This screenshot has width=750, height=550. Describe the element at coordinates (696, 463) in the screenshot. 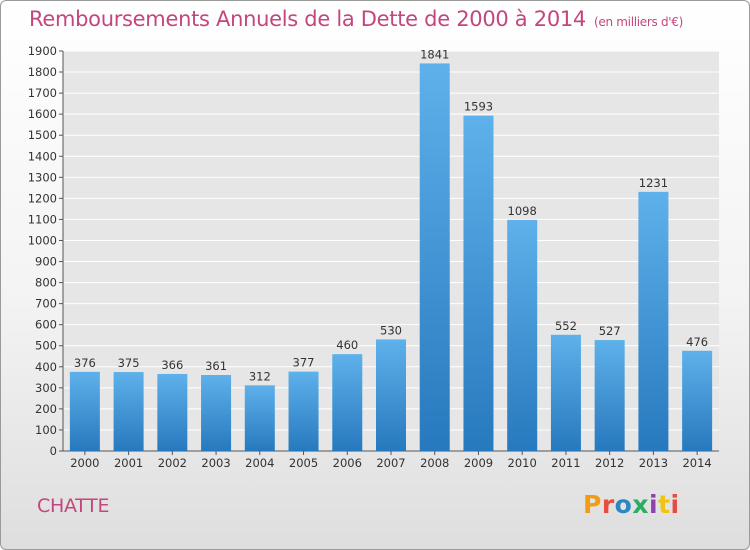

I see `x-tick-label: 2014` at that location.